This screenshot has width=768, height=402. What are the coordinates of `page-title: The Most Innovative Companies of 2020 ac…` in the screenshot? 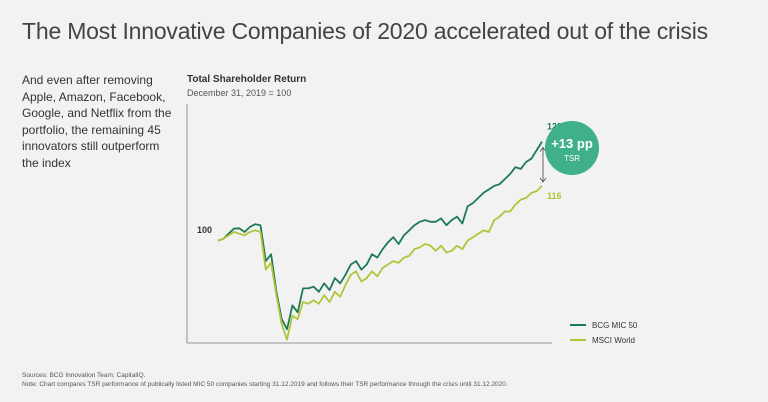 It's located at (365, 31).